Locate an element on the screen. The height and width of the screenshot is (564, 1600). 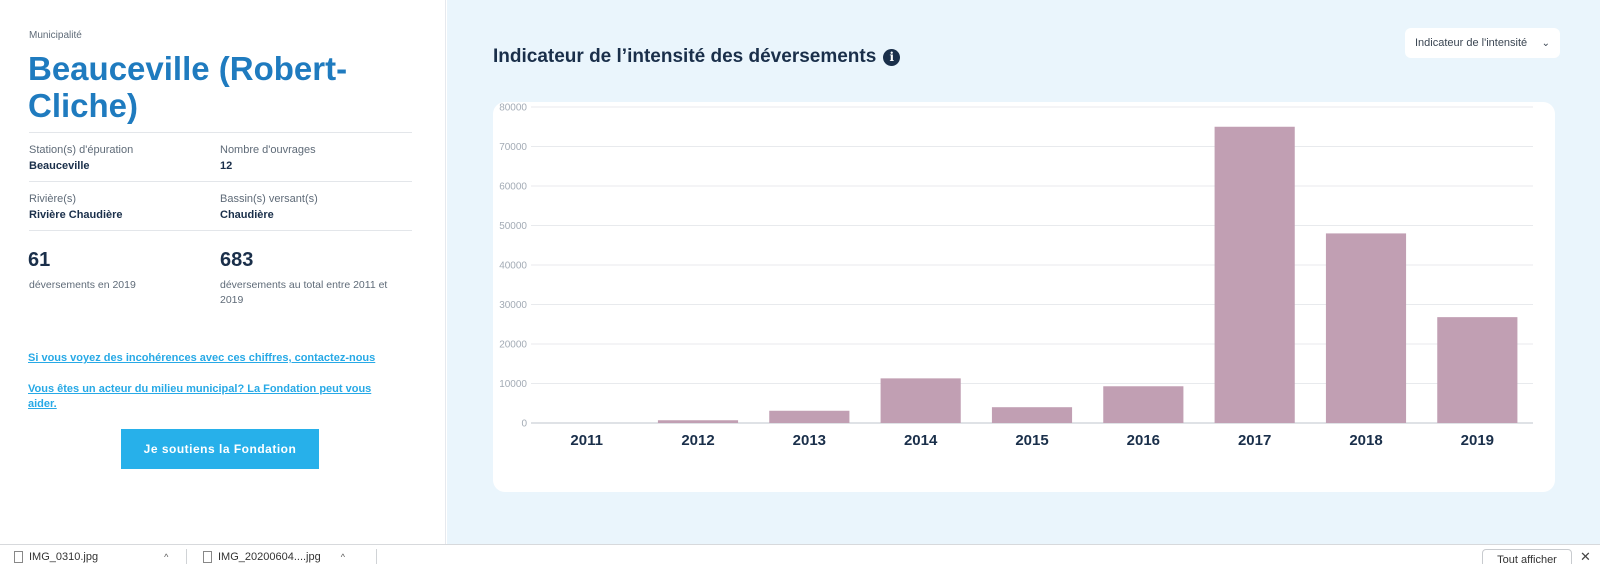
x-tick-label: 2019 is located at coordinates (1477, 440).